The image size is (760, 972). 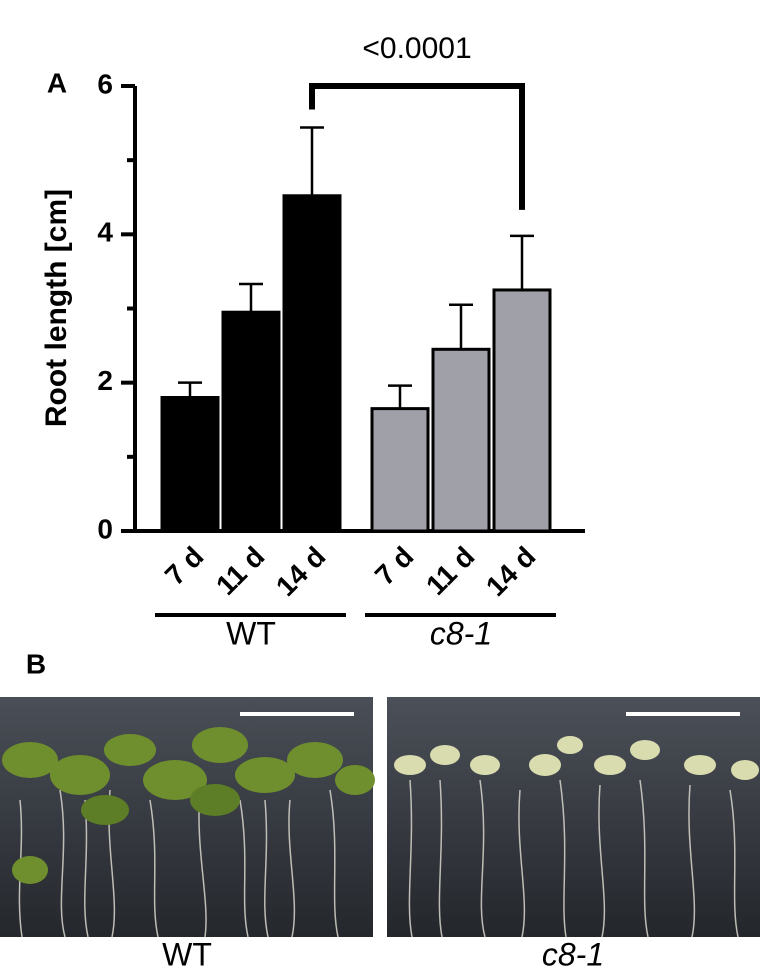 What do you see at coordinates (56, 308) in the screenshot?
I see `y-axis-label: Root length [cm]` at bounding box center [56, 308].